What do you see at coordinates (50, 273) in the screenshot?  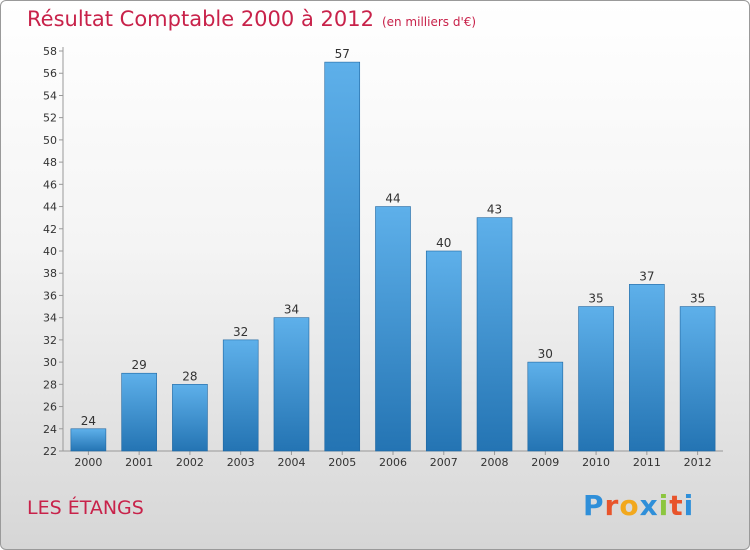 I see `y-tick-label: 38` at bounding box center [50, 273].